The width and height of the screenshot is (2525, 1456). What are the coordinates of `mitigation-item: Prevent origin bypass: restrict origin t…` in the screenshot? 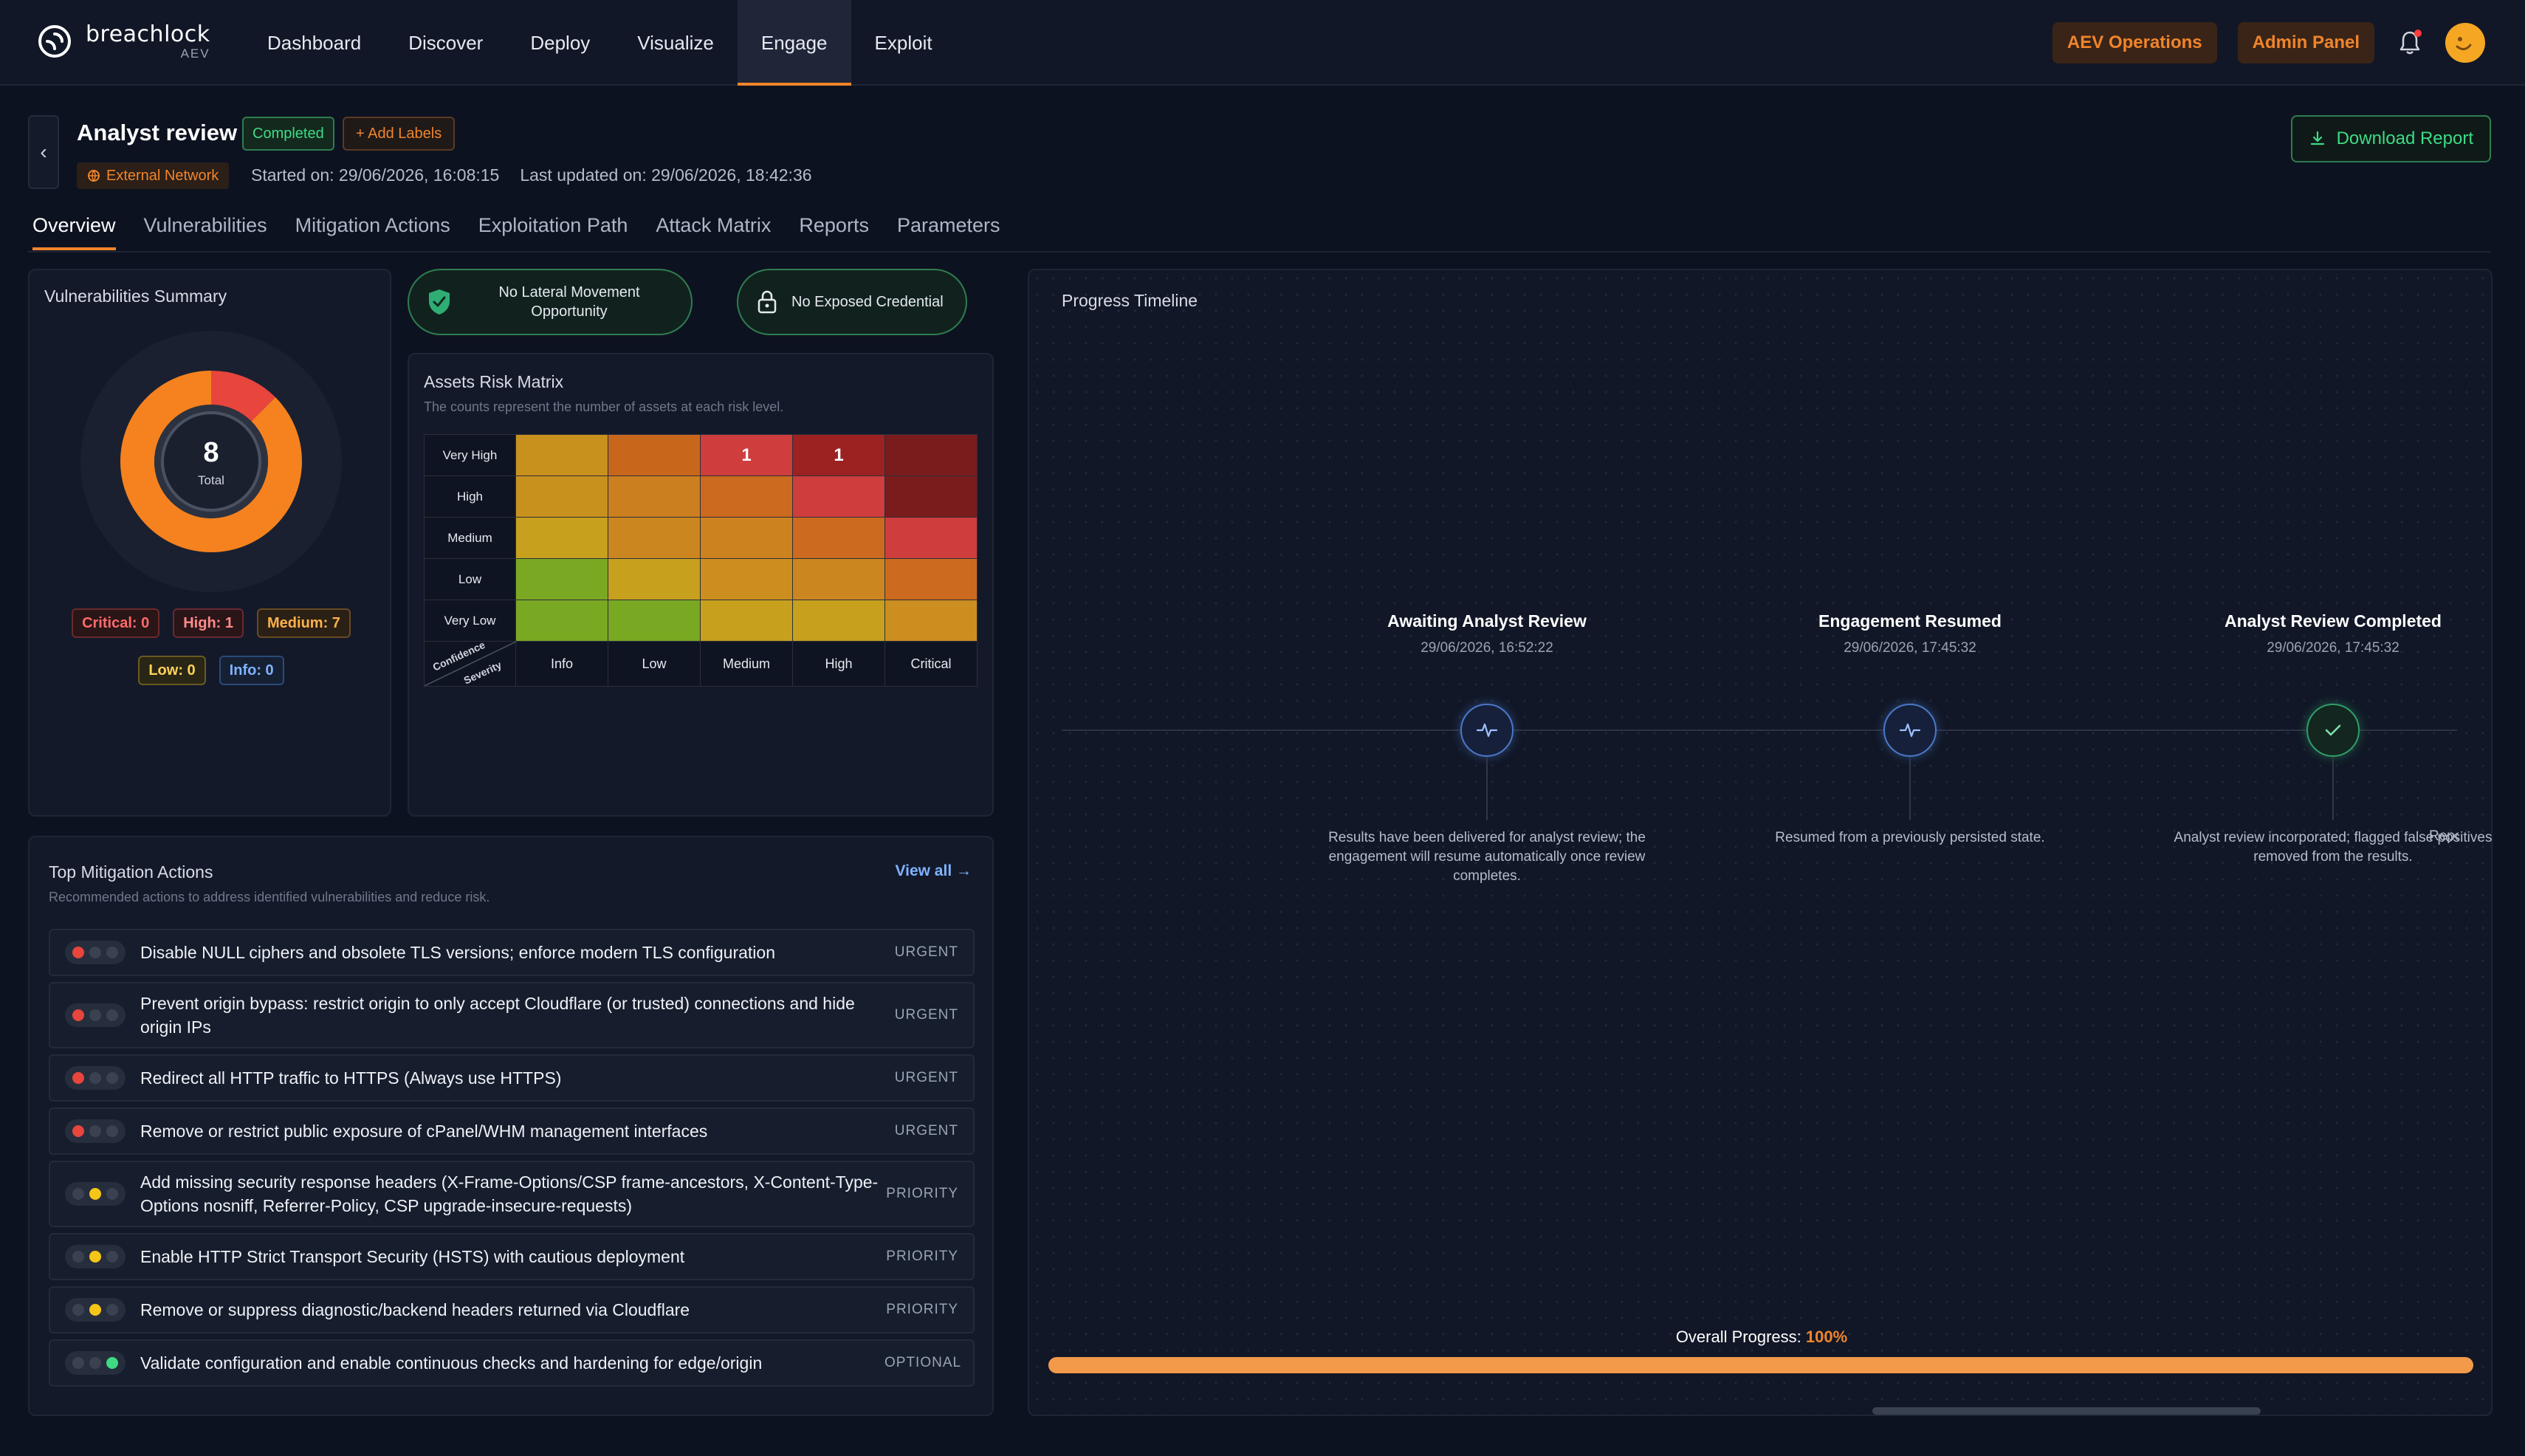 It's located at (512, 1015).